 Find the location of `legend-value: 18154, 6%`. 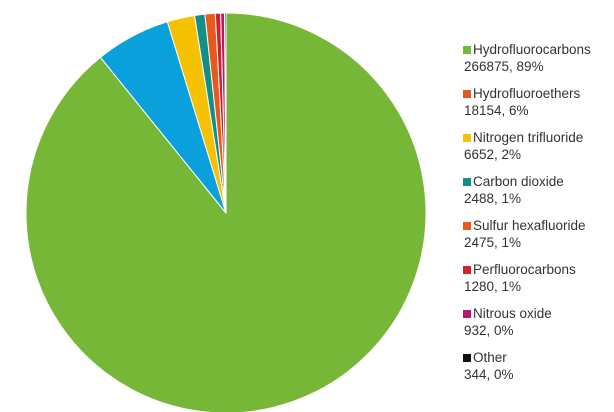

legend-value: 18154, 6% is located at coordinates (496, 110).